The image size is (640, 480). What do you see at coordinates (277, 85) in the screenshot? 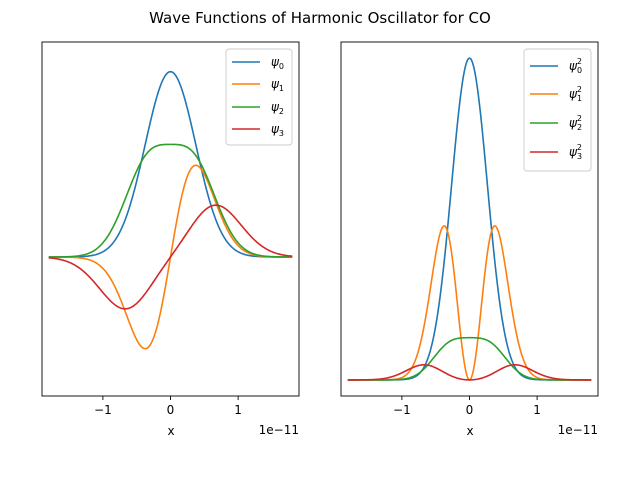
I see `left-legend-label-psi1: ψ1` at bounding box center [277, 85].